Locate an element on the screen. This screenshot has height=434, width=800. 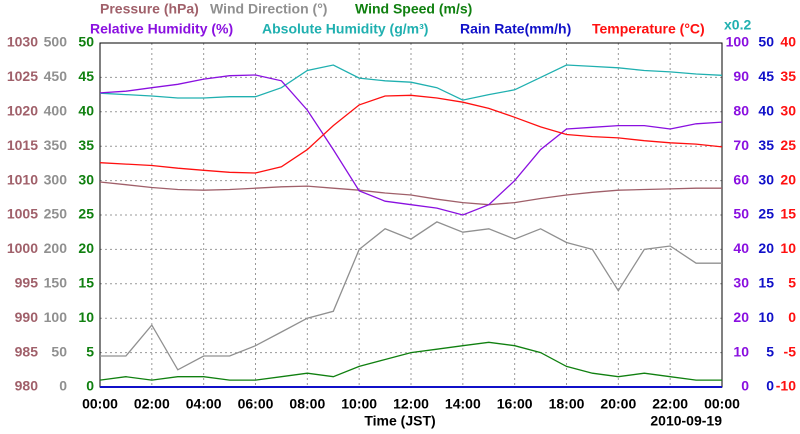
scale-note: x0.2 is located at coordinates (737, 25).